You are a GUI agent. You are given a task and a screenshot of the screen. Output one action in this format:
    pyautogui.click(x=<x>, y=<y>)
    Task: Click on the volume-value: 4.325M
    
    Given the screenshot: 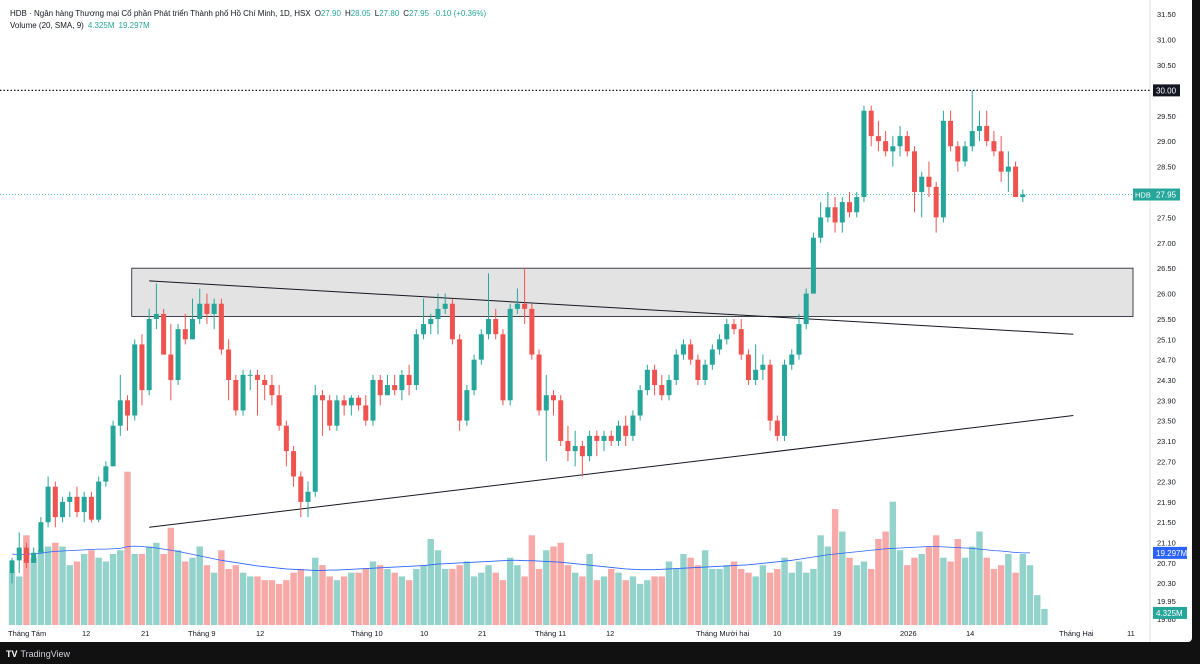 What is the action you would take?
    pyautogui.click(x=101, y=25)
    